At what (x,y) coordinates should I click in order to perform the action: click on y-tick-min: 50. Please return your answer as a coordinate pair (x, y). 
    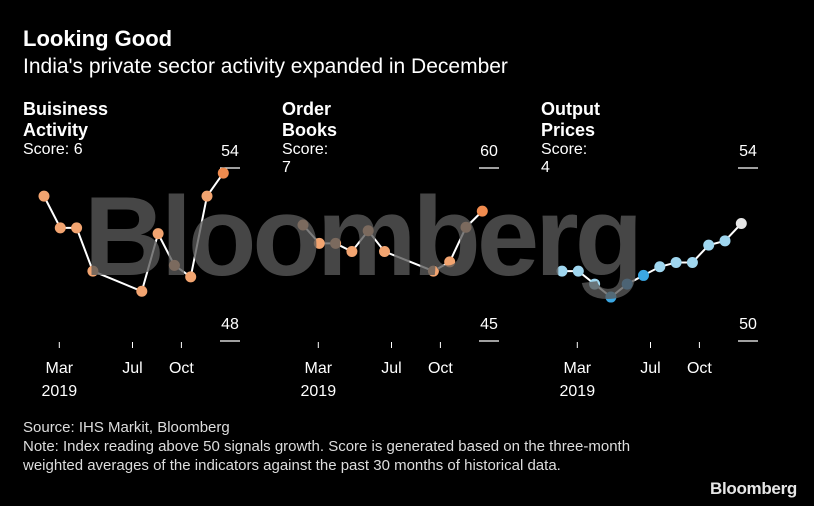
    Looking at the image, I should click on (748, 324).